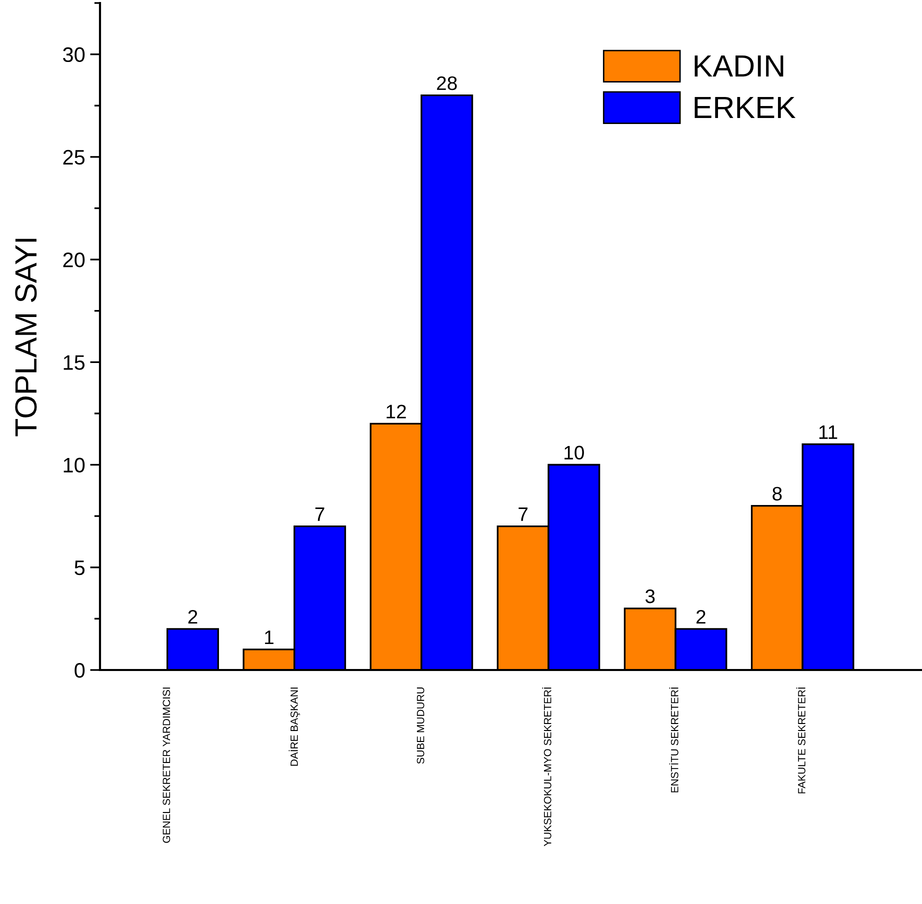 Image resolution: width=922 pixels, height=904 pixels. I want to click on y-tick-label: 10, so click(74, 465).